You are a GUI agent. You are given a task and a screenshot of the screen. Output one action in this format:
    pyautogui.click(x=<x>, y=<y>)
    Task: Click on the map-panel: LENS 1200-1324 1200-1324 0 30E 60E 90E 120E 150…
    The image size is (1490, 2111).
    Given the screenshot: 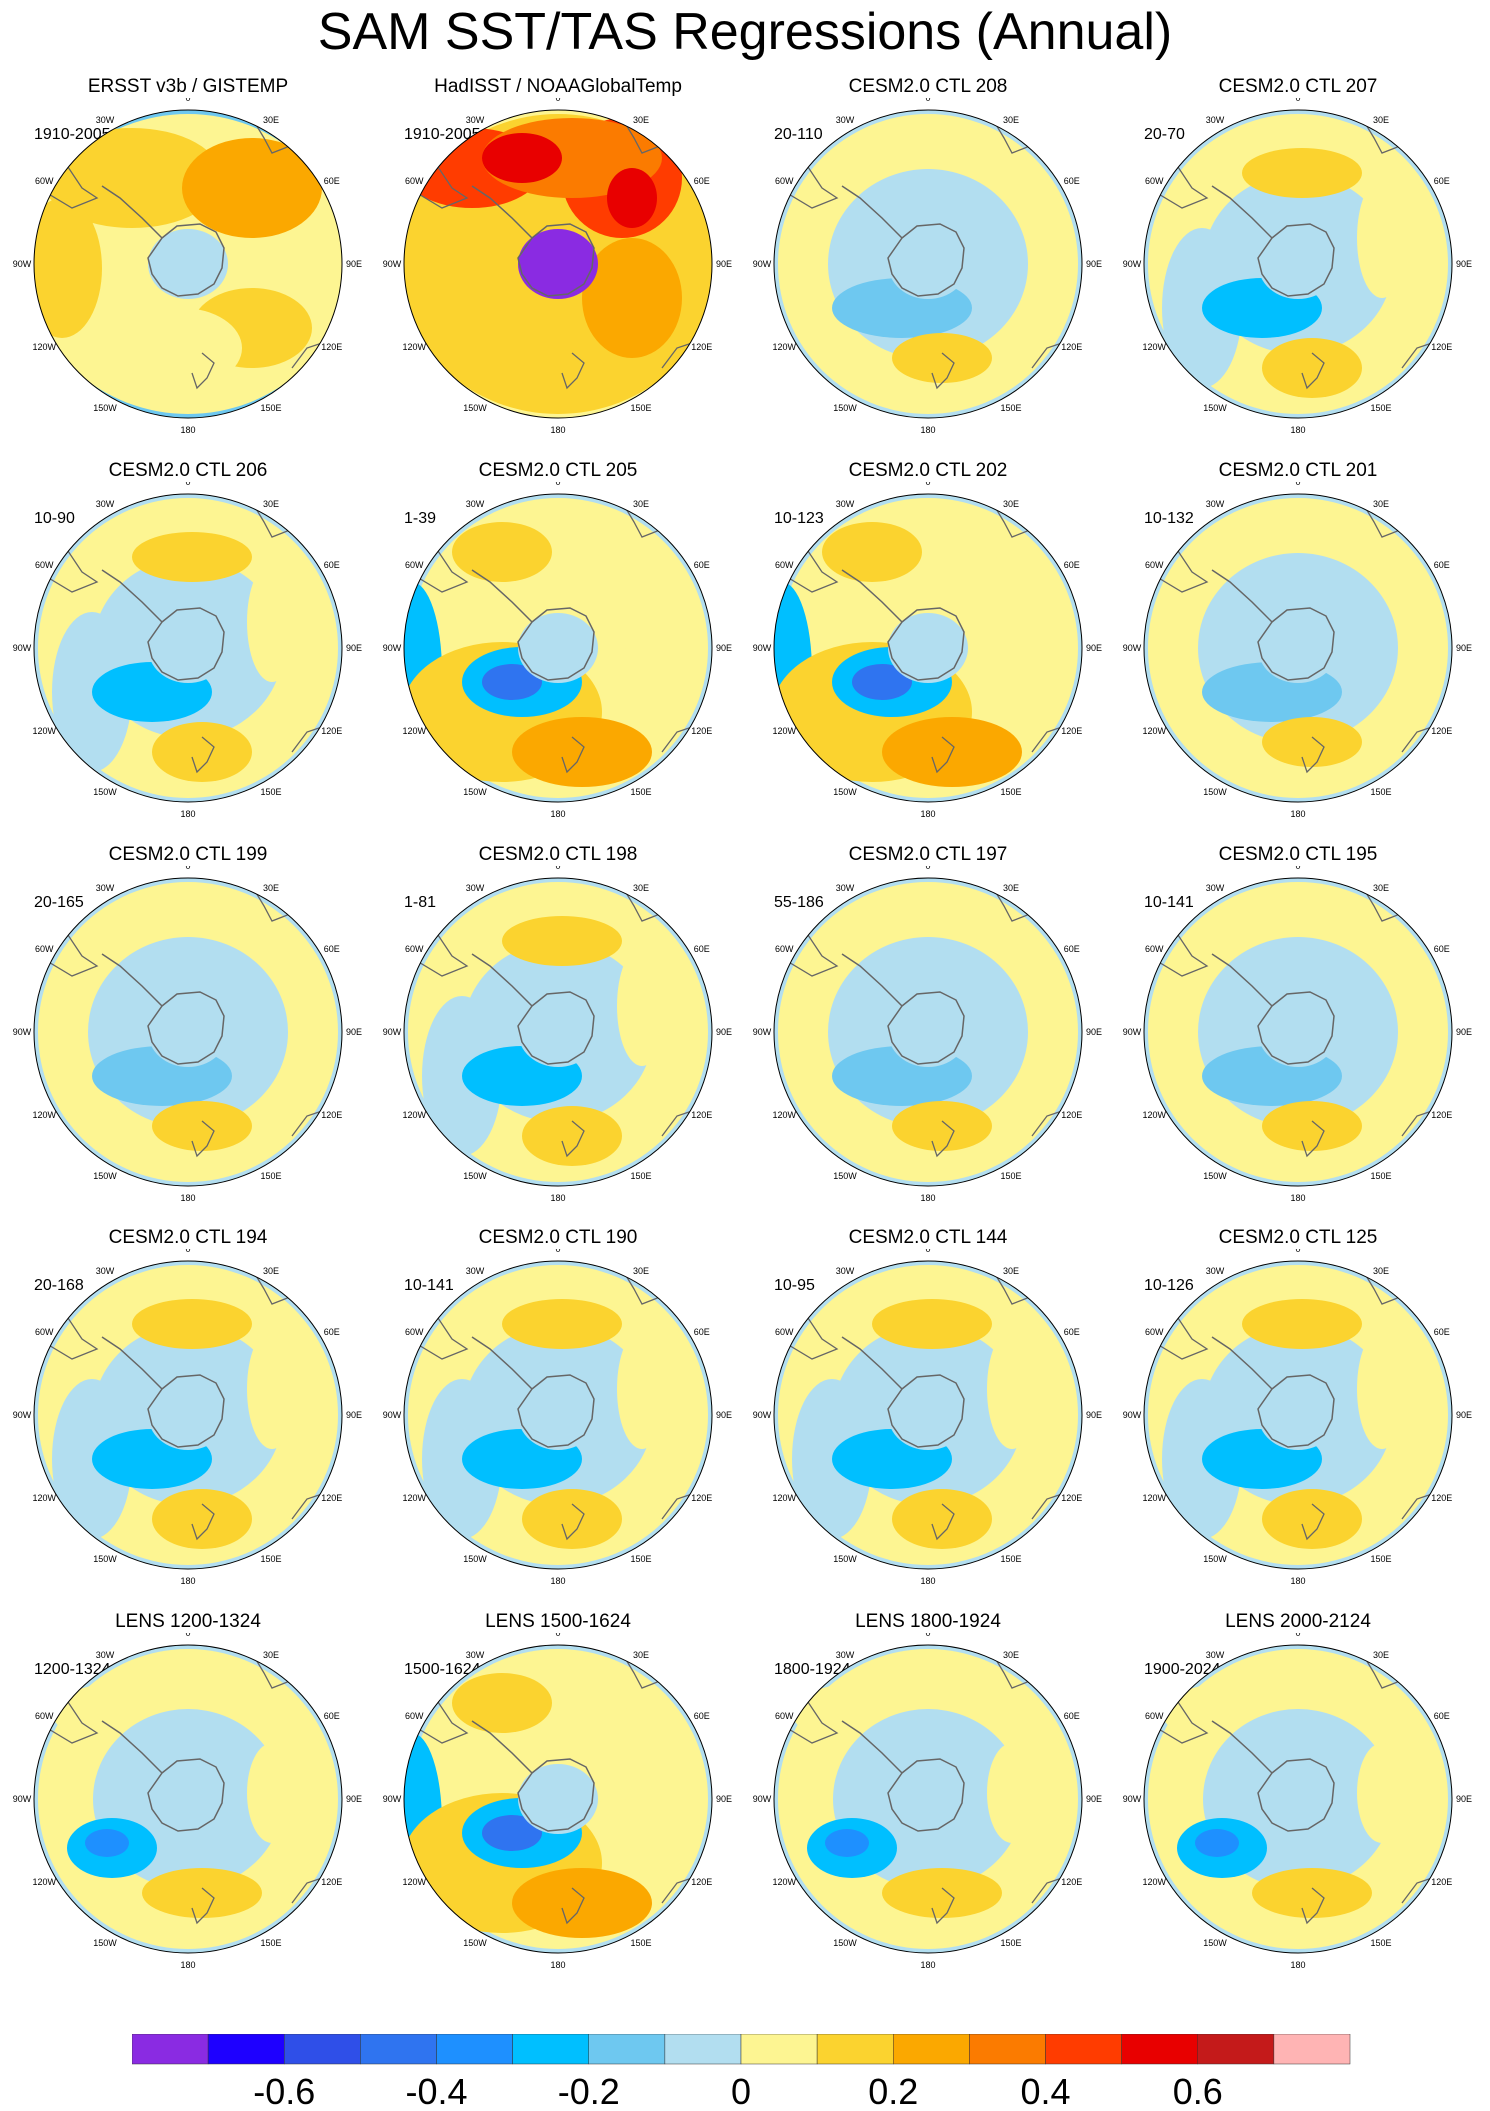 What is the action you would take?
    pyautogui.click(x=188, y=1809)
    